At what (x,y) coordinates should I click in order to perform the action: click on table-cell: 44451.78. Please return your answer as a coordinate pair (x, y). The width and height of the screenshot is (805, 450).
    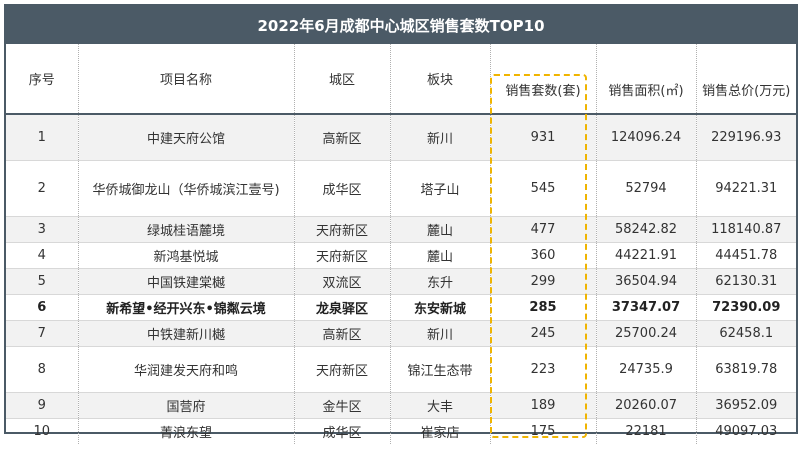
    Looking at the image, I should click on (746, 254).